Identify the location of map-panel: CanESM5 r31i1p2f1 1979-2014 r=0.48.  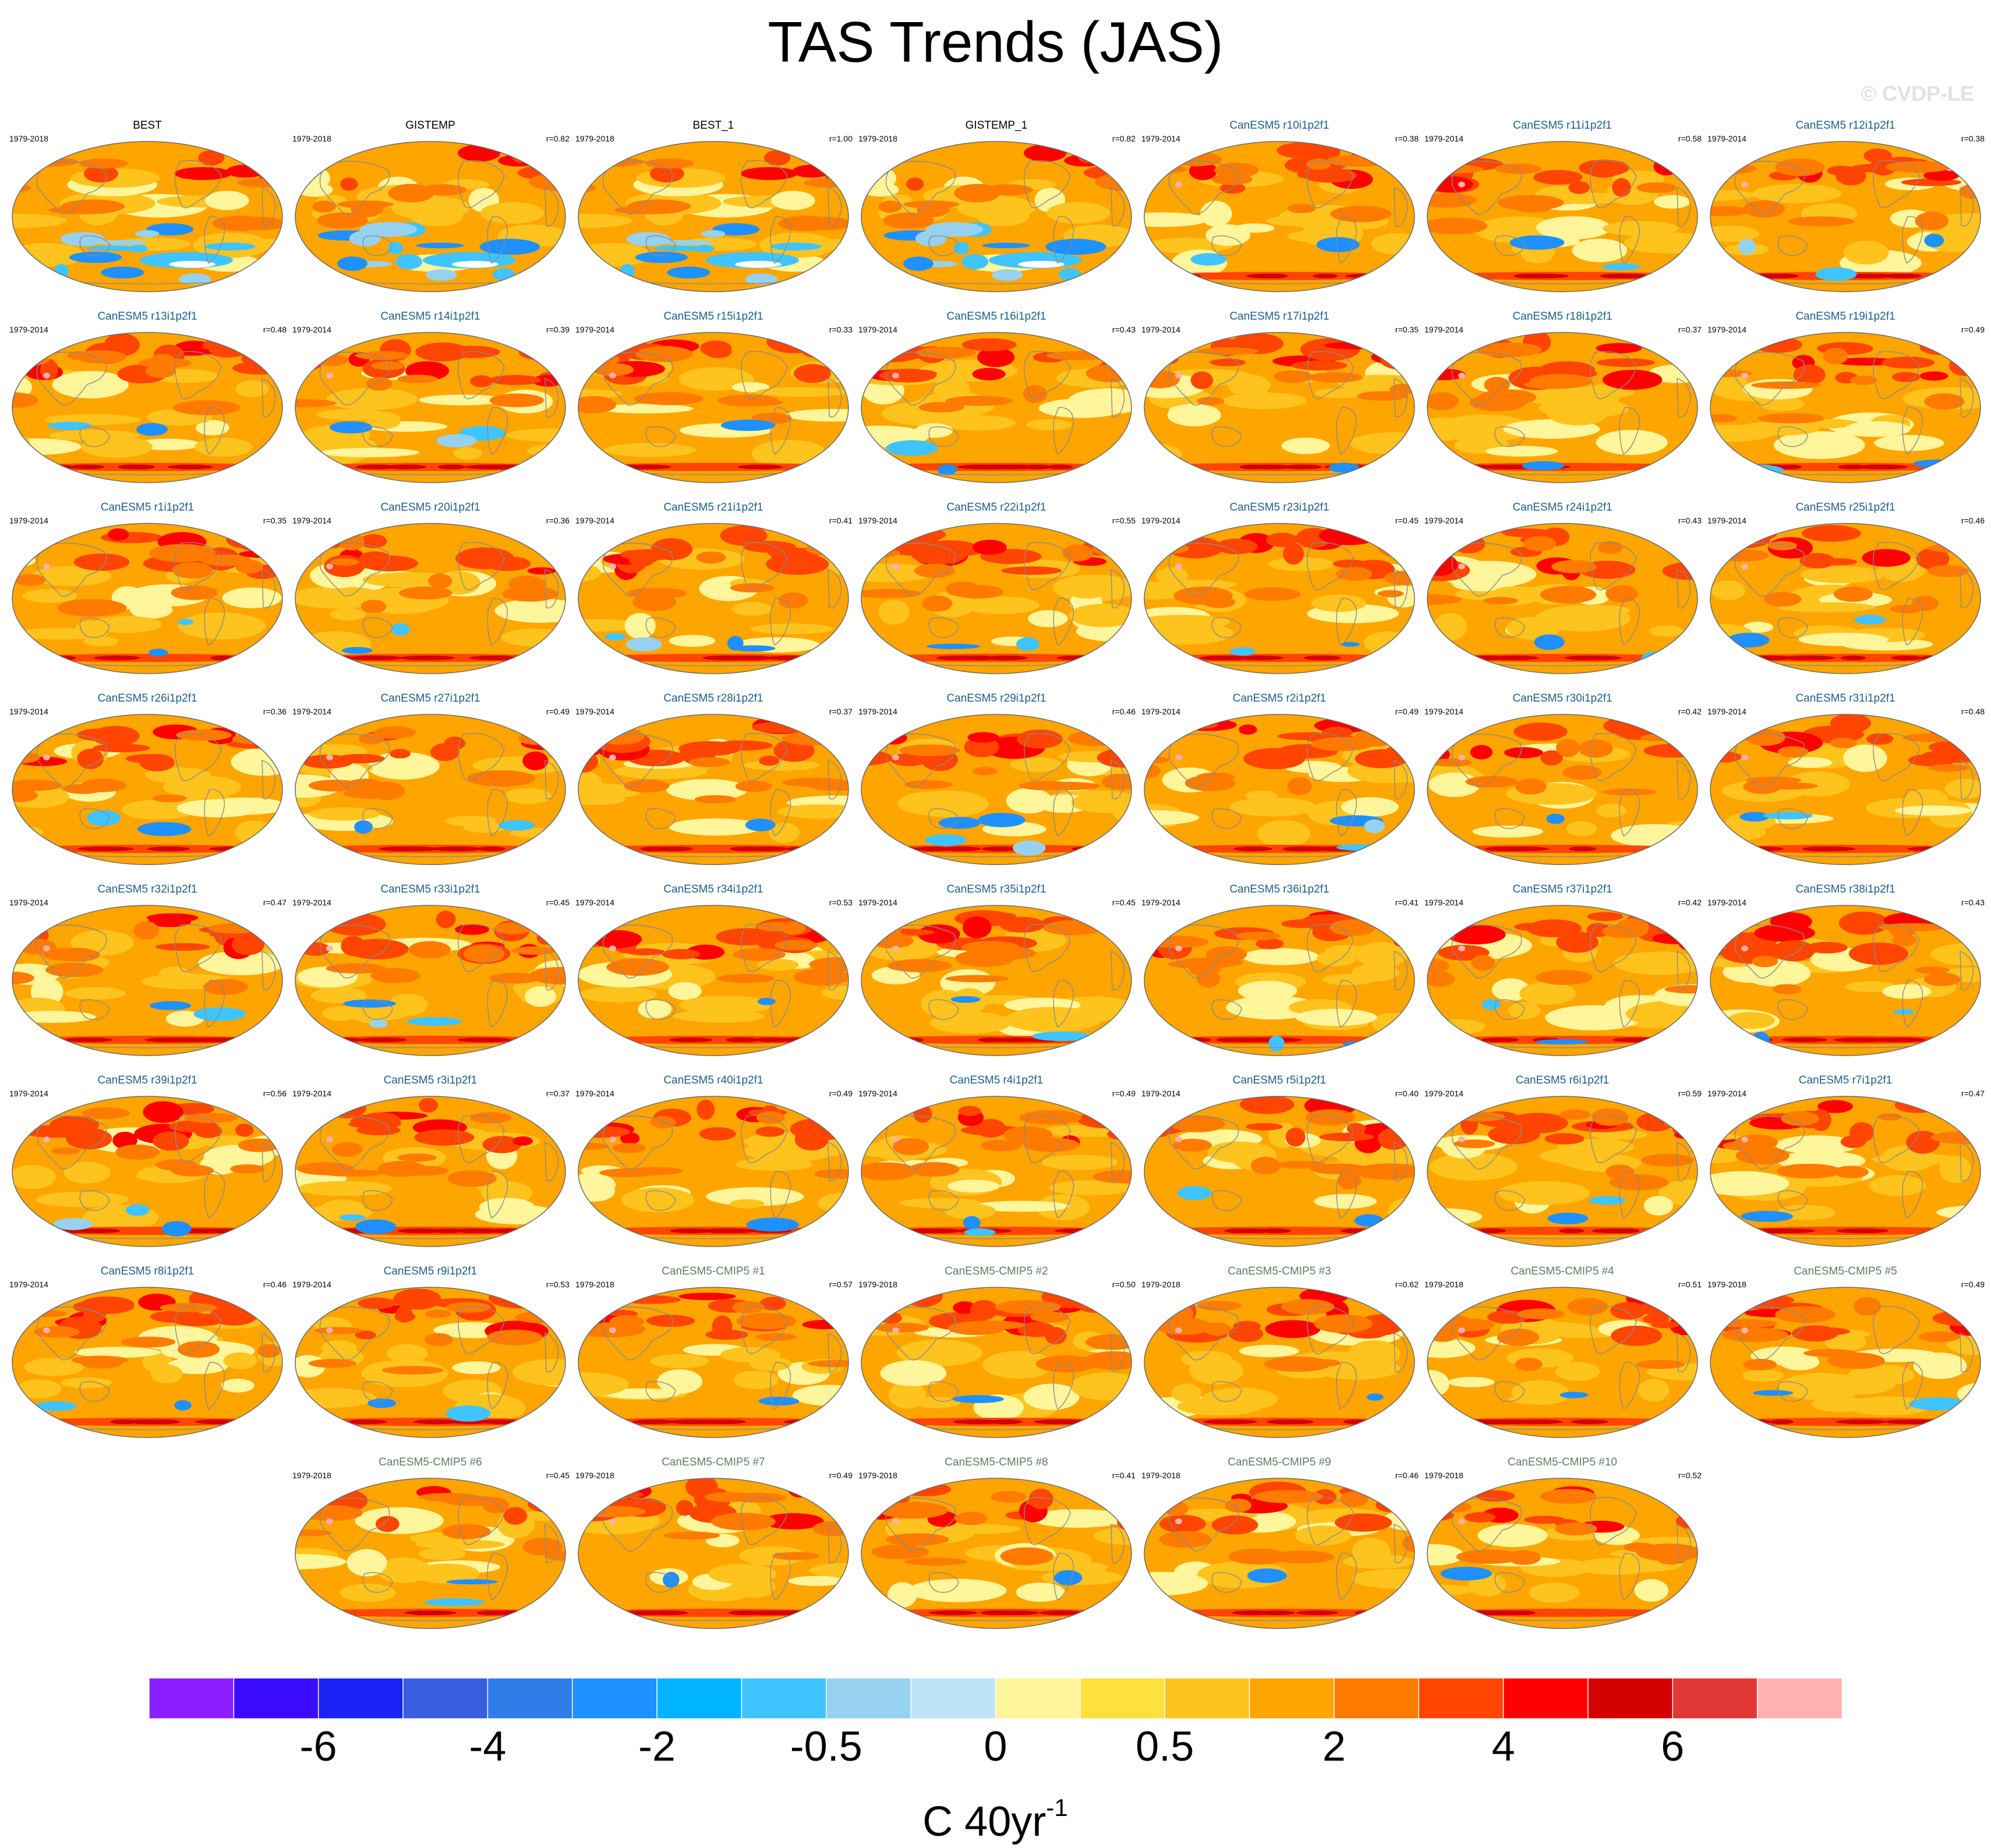
(1846, 780).